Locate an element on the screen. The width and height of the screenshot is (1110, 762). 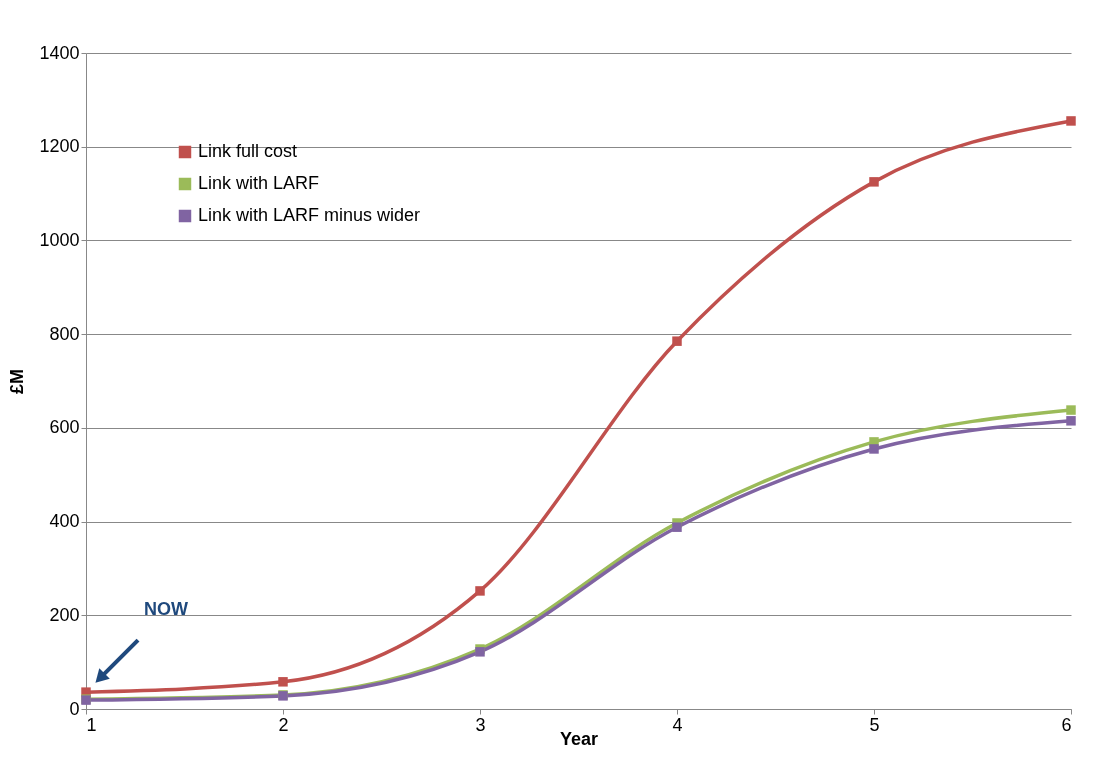
y-tick-label: 200 is located at coordinates (64, 614).